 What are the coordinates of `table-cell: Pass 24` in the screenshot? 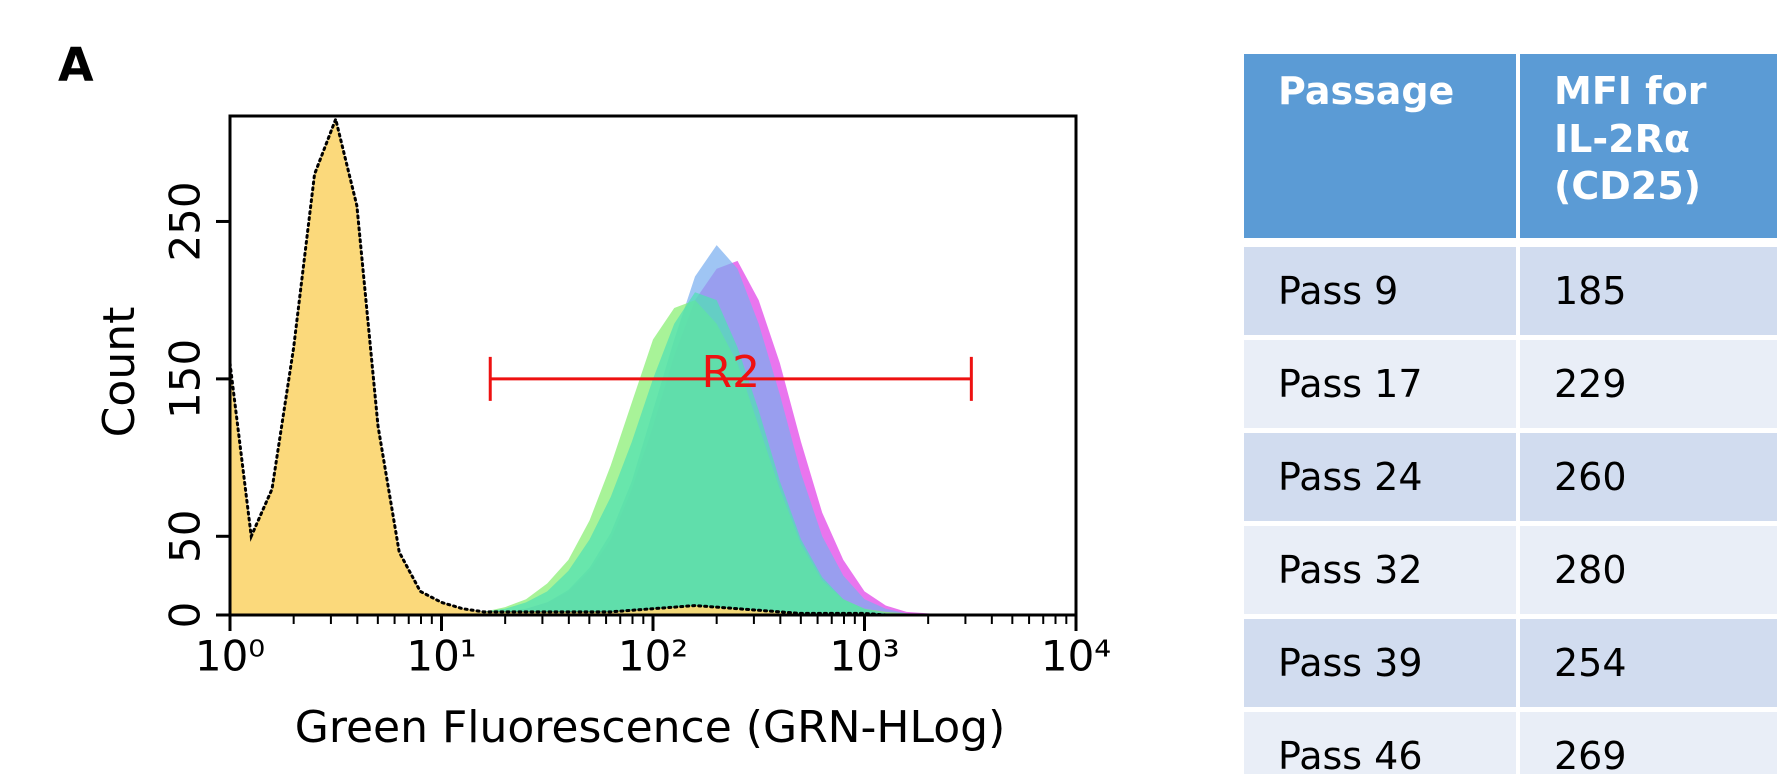 It's located at (1380, 477).